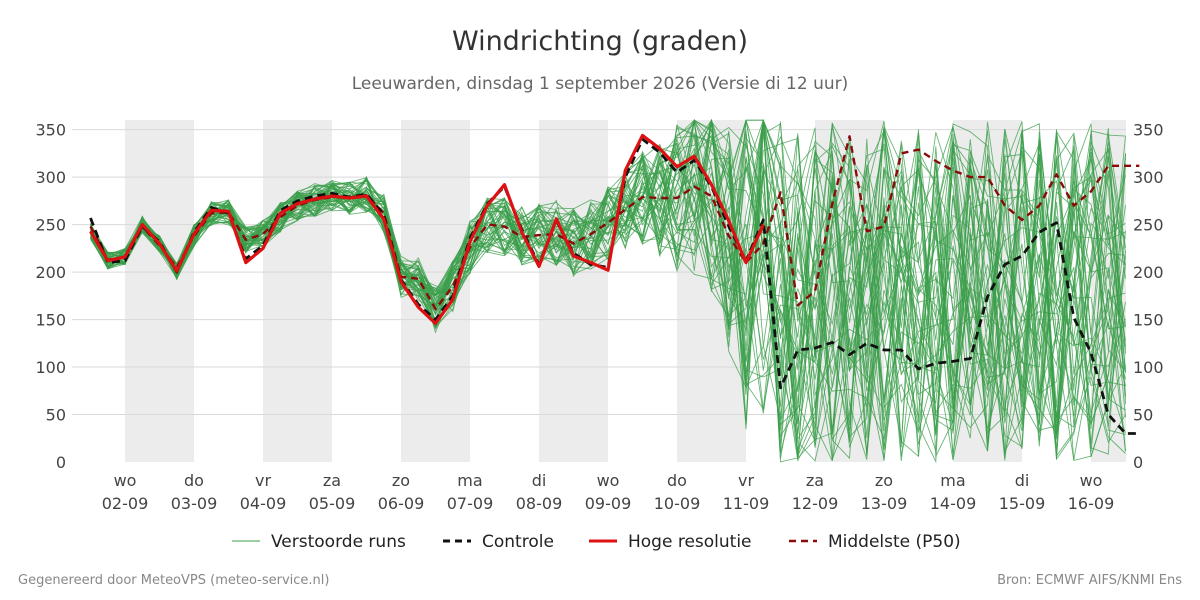  I want to click on legend-label-2: Hoge resolutie, so click(690, 542).